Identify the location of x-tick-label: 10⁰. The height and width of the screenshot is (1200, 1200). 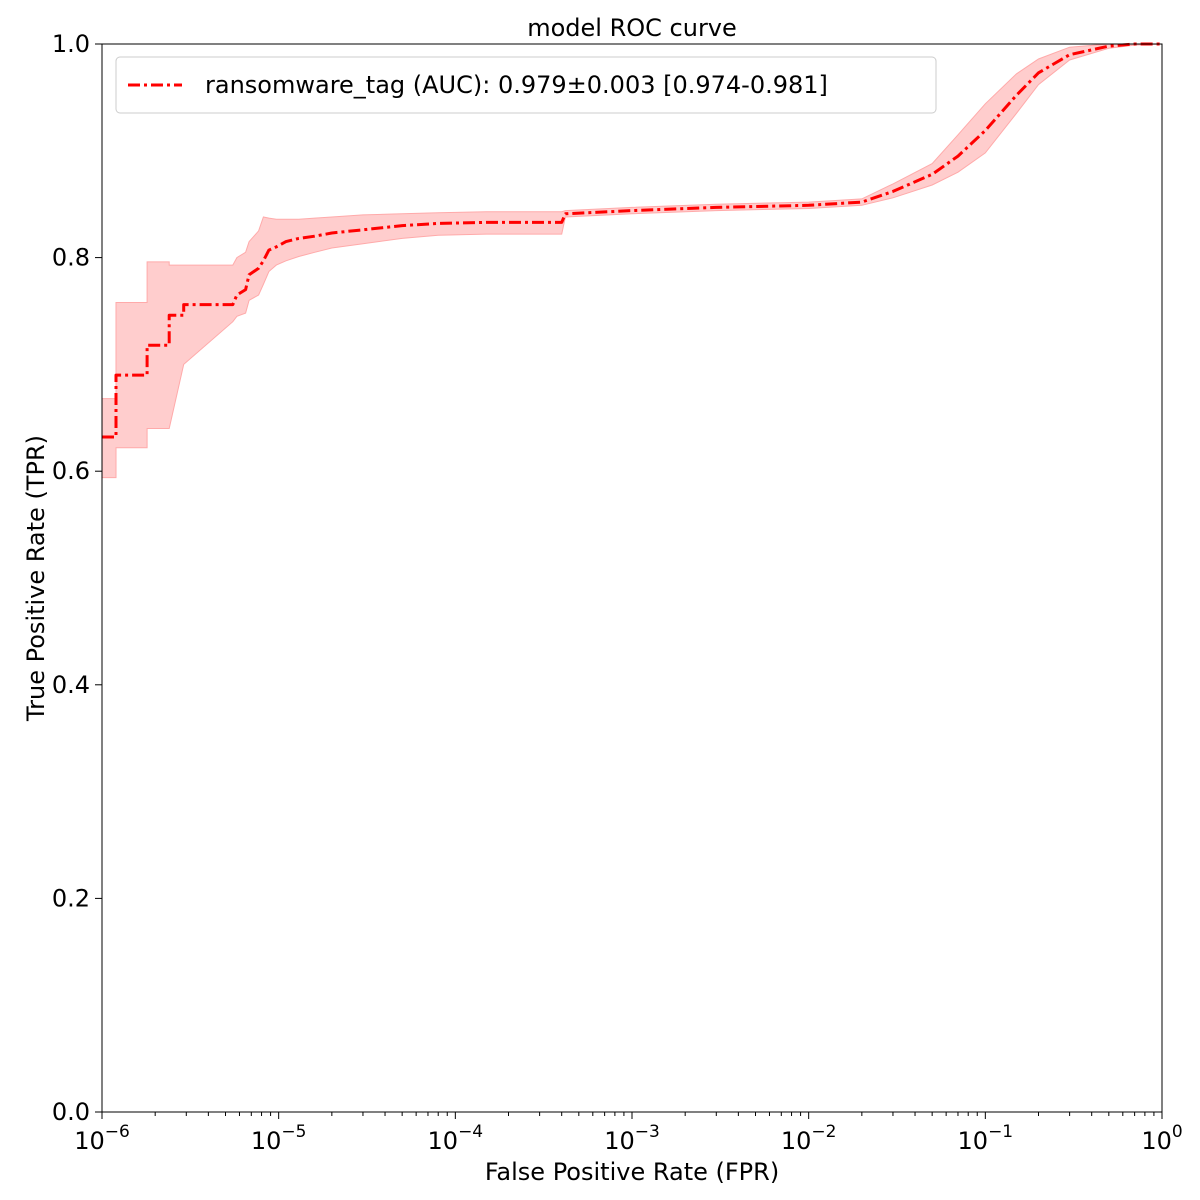
(1161, 1138).